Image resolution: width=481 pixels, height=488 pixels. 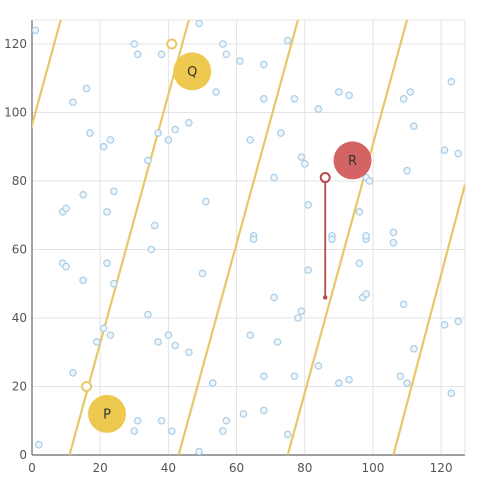 What do you see at coordinates (19, 318) in the screenshot?
I see `y-tick-label: 40` at bounding box center [19, 318].